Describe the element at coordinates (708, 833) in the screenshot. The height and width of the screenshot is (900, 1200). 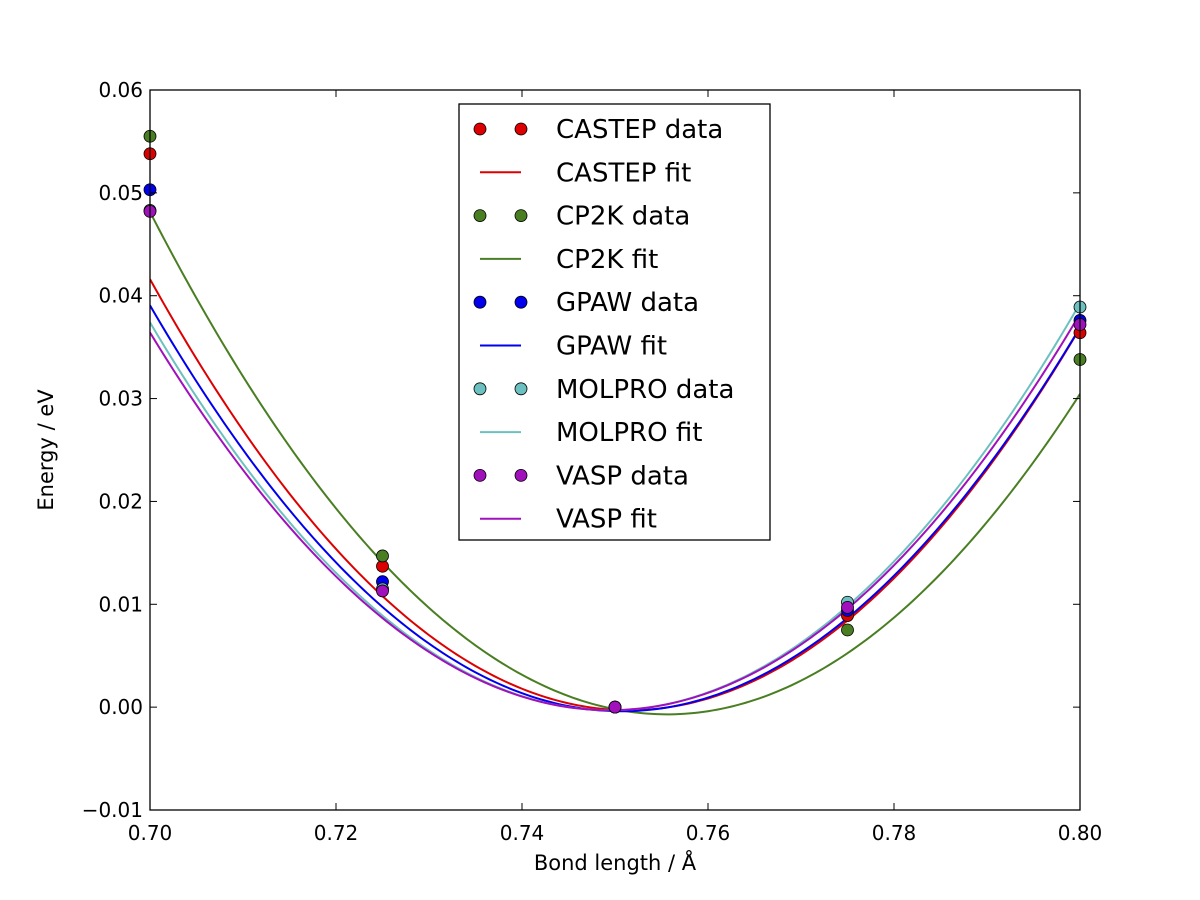
I see `x-tick-label: 0.76` at that location.